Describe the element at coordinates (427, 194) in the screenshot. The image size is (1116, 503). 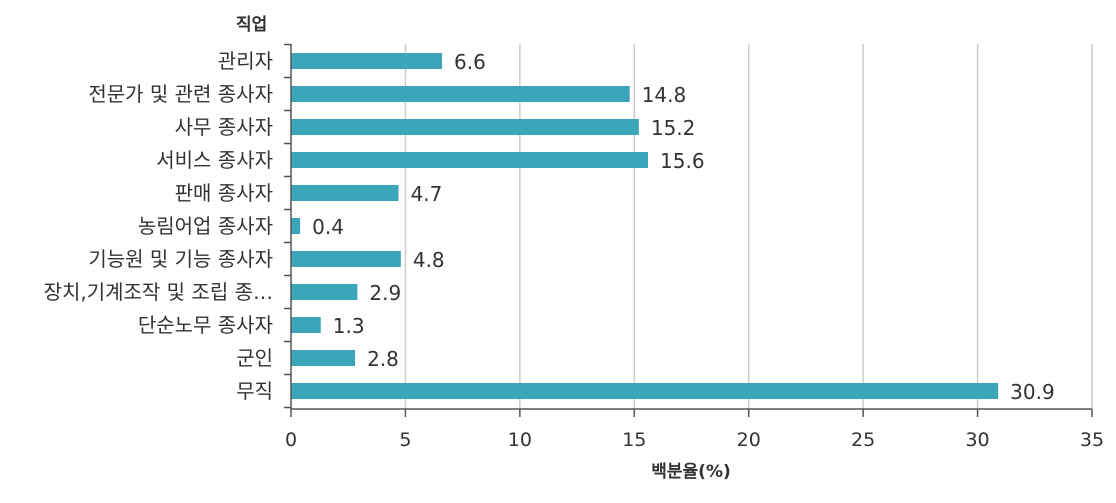
I see `data-label: 4.7` at that location.